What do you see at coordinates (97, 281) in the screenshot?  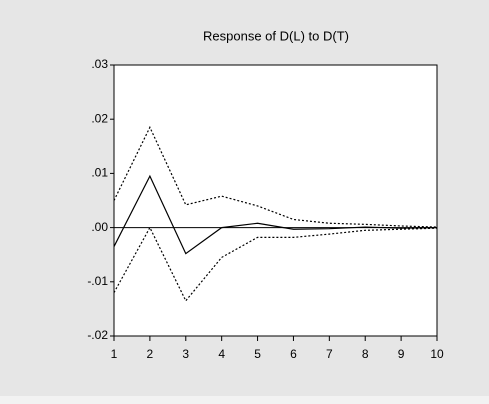 I see `y-tick-label: -.01` at bounding box center [97, 281].